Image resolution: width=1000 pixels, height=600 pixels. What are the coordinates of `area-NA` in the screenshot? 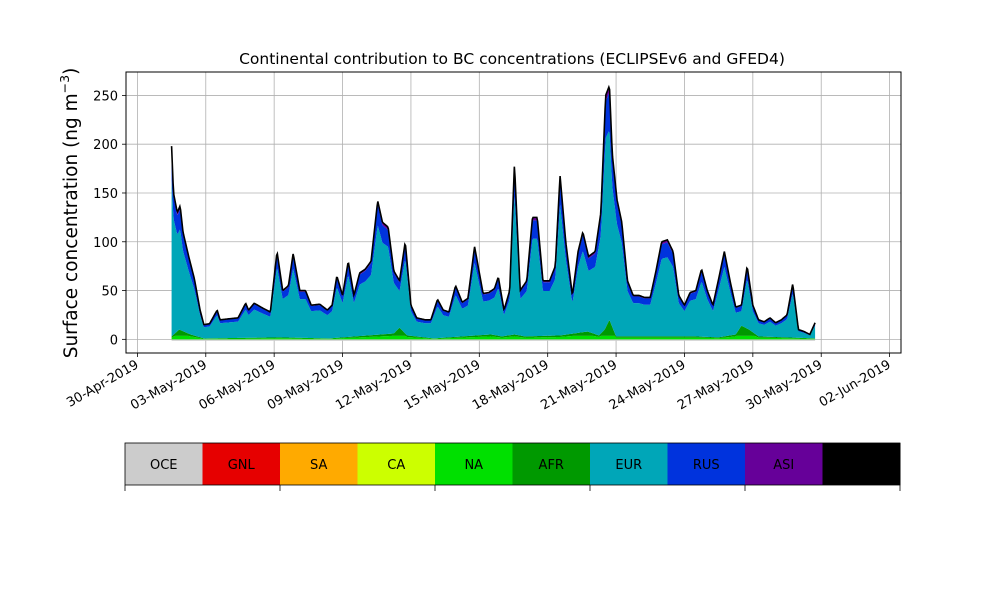 It's located at (493, 337).